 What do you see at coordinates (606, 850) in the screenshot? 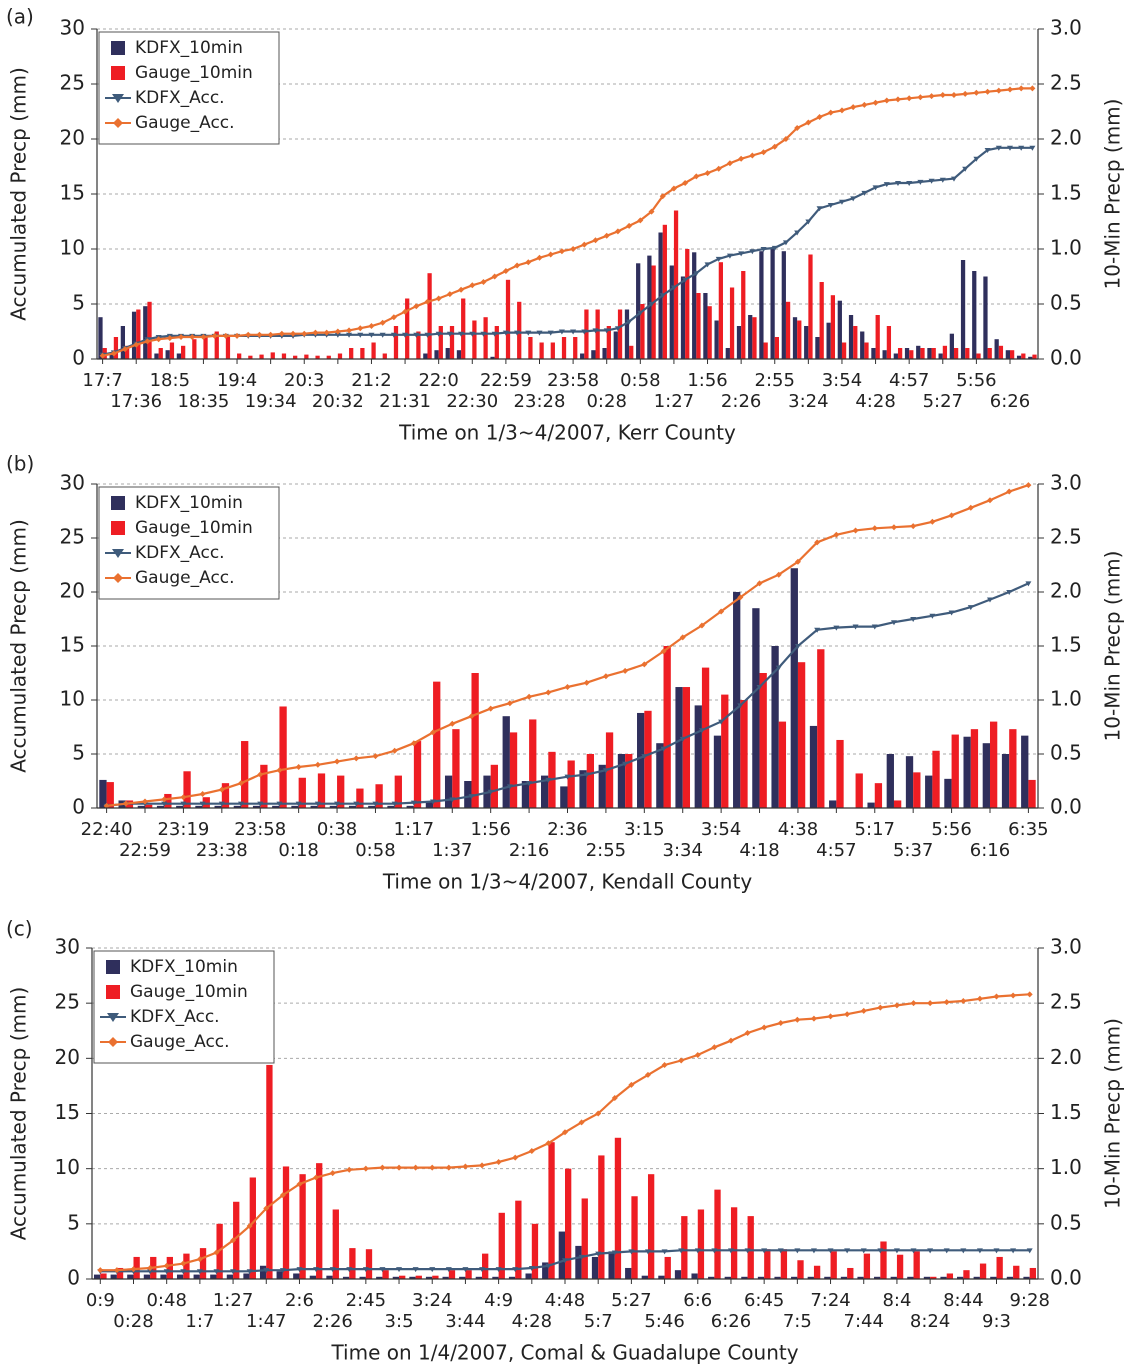
I see `x-tick-label: 2:55` at bounding box center [606, 850].